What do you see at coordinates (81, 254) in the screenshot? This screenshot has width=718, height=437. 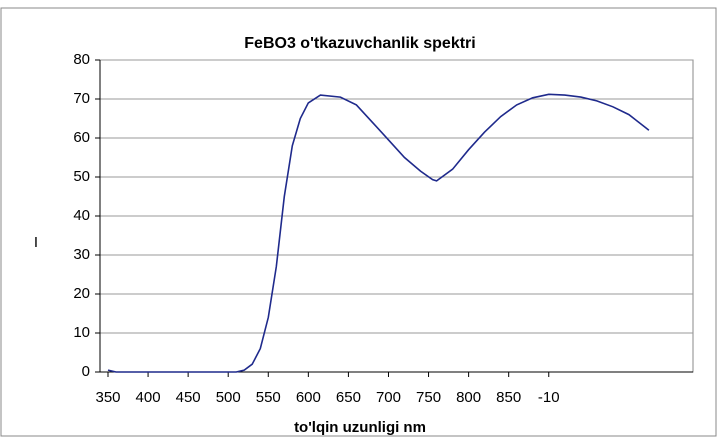 I see `y-tick-label: 30` at bounding box center [81, 254].